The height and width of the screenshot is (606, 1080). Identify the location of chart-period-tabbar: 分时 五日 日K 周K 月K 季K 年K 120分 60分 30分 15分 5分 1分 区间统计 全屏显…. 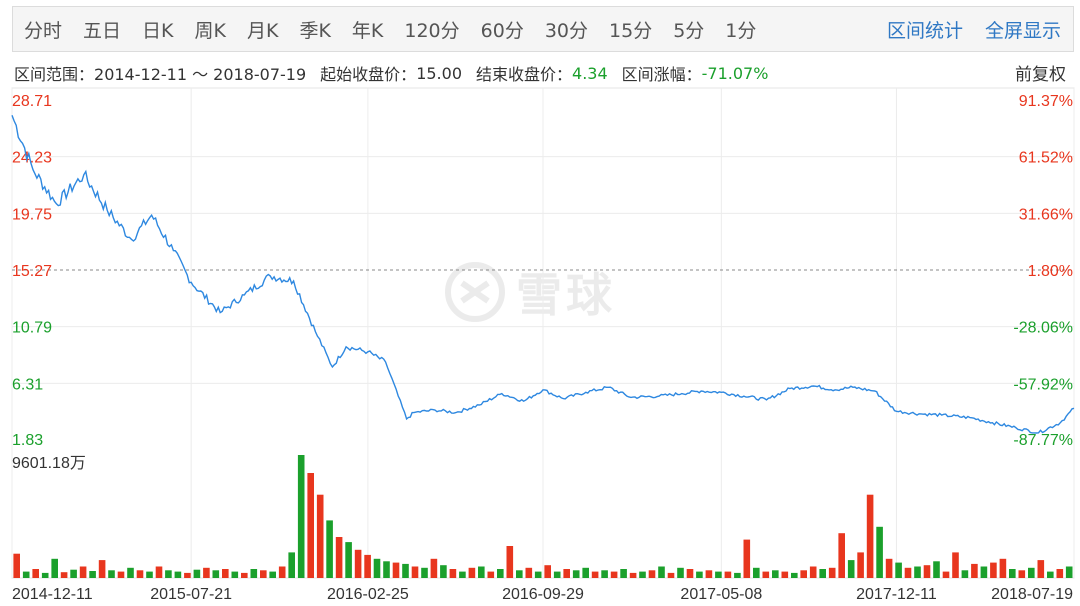
(543, 29).